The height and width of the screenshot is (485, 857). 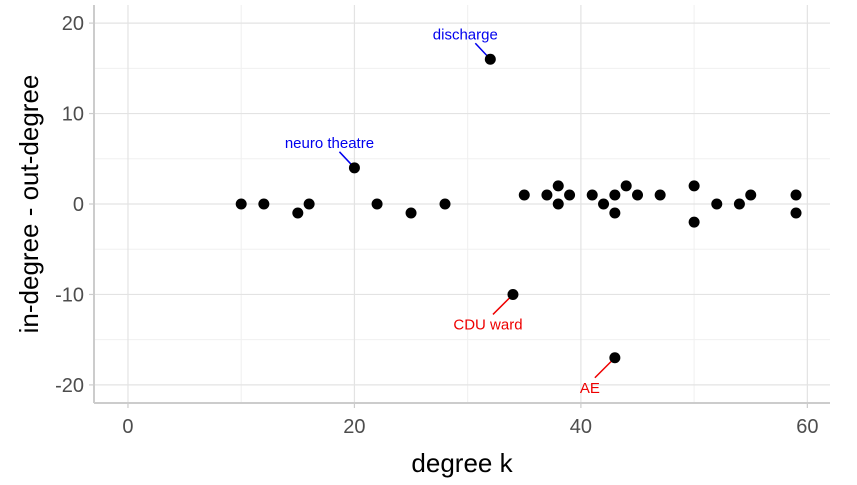 I want to click on annotation-label: CDU ward, so click(x=487, y=324).